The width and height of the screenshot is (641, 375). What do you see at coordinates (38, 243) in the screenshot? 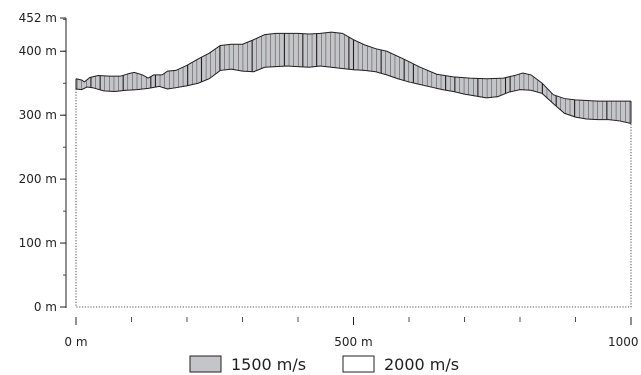
I see `y-tick-label: 100 m` at bounding box center [38, 243].